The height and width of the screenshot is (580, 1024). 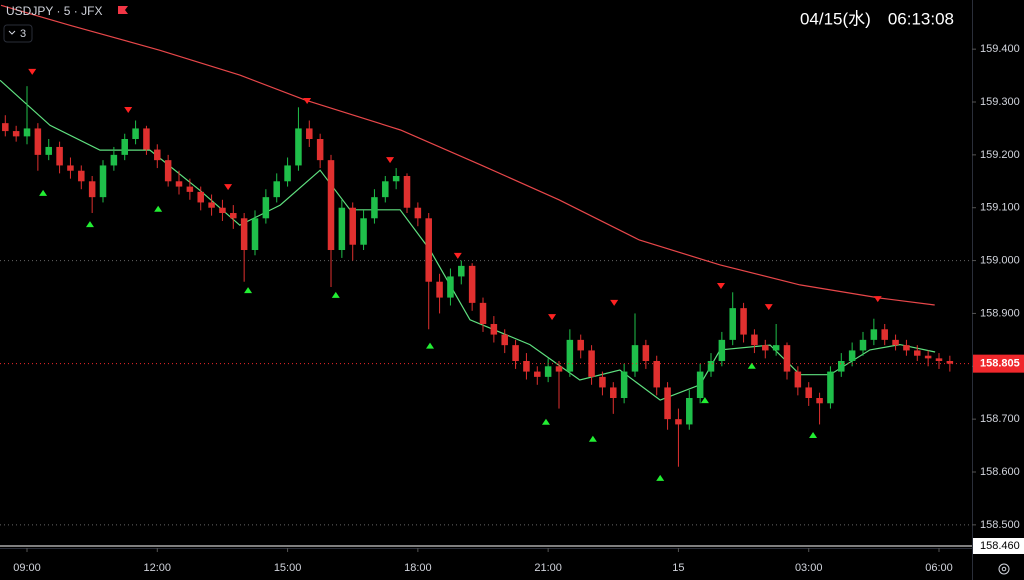 What do you see at coordinates (158, 568) in the screenshot?
I see `x-tick-label: 12:00` at bounding box center [158, 568].